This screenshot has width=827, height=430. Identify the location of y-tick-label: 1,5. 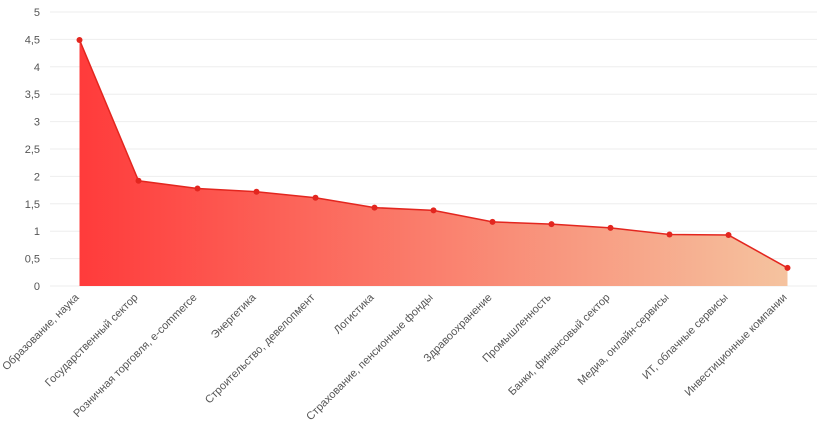
(32, 205).